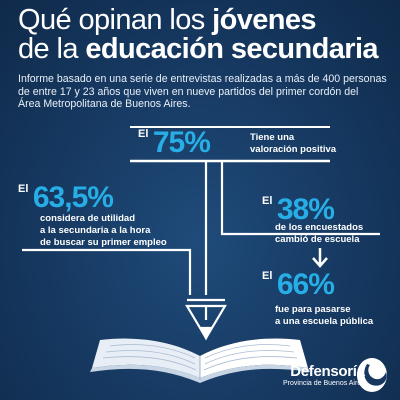  What do you see at coordinates (264, 20) in the screenshot?
I see `title-line-1-bold: jóvenes` at bounding box center [264, 20].